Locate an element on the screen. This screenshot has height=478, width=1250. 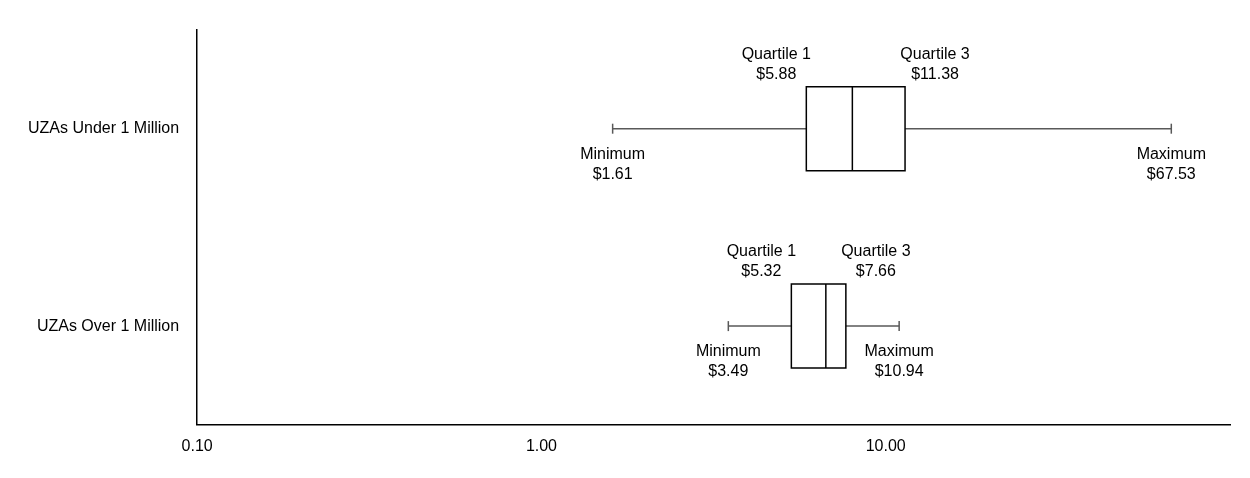
annotation: Minimum $3.49 is located at coordinates (728, 361).